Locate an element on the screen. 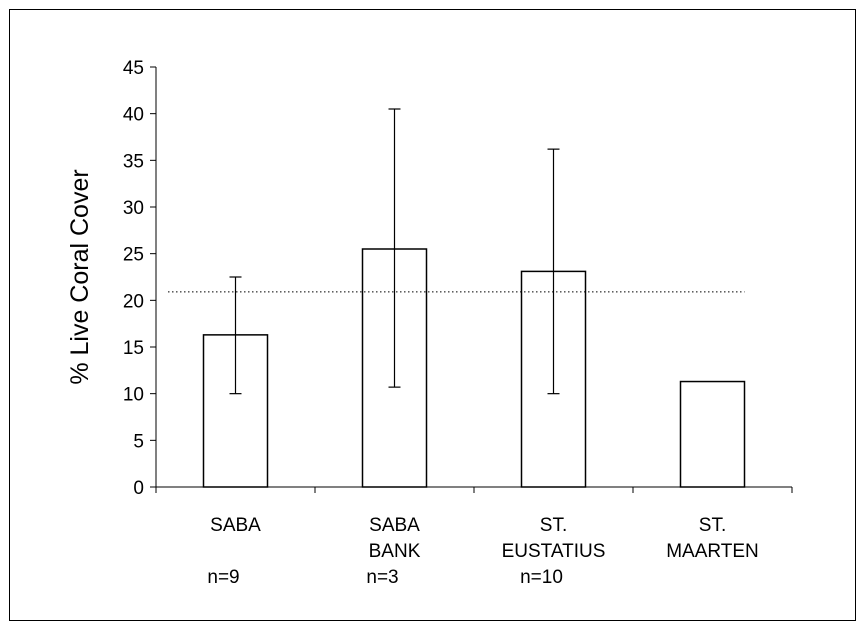 Image resolution: width=866 pixels, height=631 pixels. y-tick-label: 40 is located at coordinates (133, 115).